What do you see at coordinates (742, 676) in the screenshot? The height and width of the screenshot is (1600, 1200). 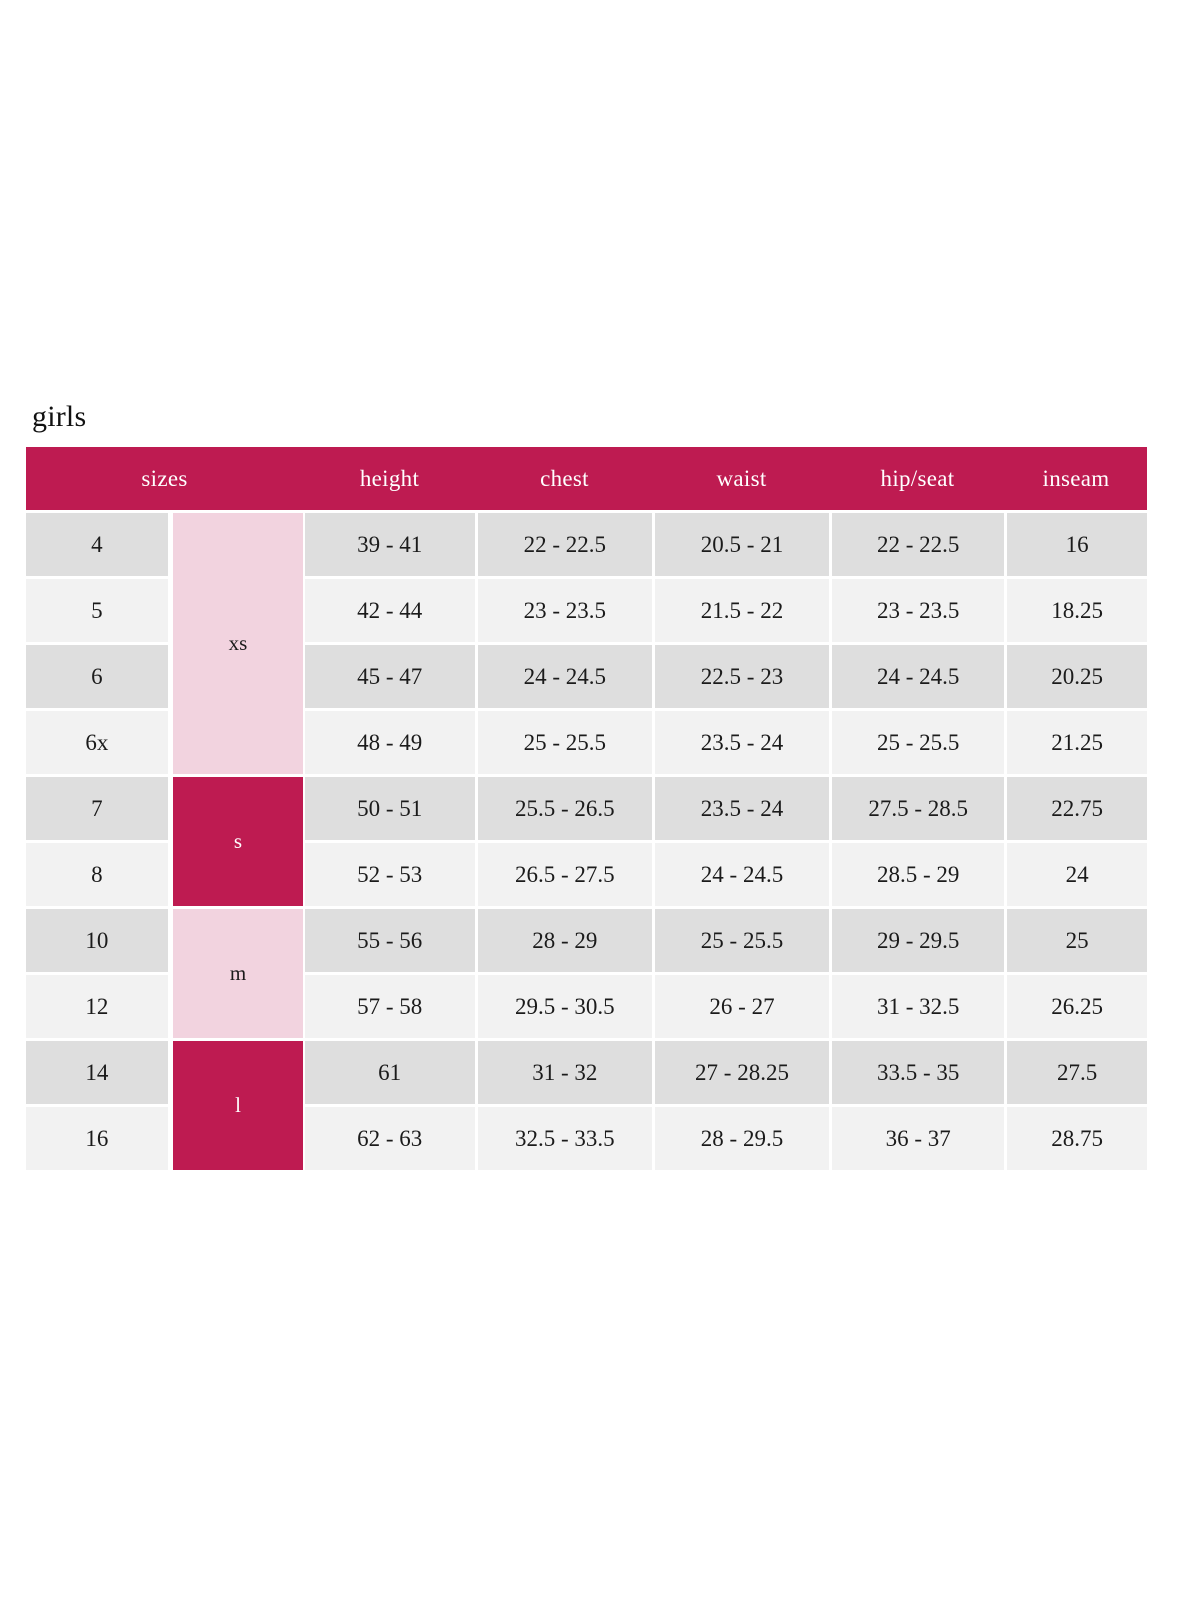 I see `cell-waist: 22.5 - 23` at bounding box center [742, 676].